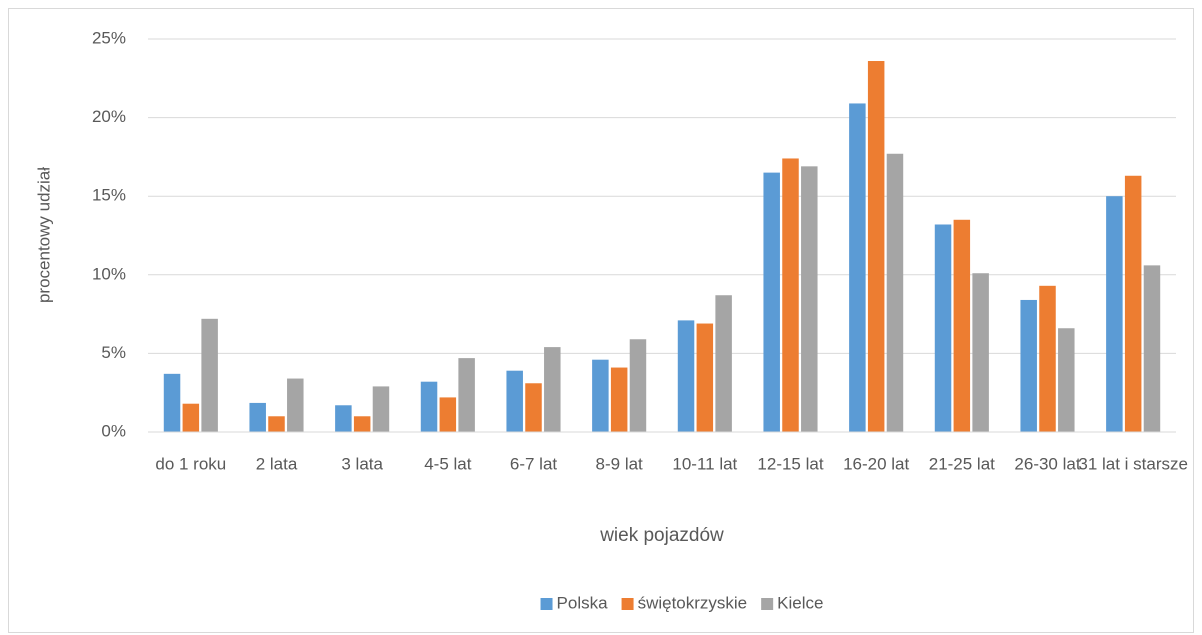 This screenshot has height=635, width=1202. Describe the element at coordinates (620, 463) in the screenshot. I see `x-tick-label: 8-9 lat` at that location.